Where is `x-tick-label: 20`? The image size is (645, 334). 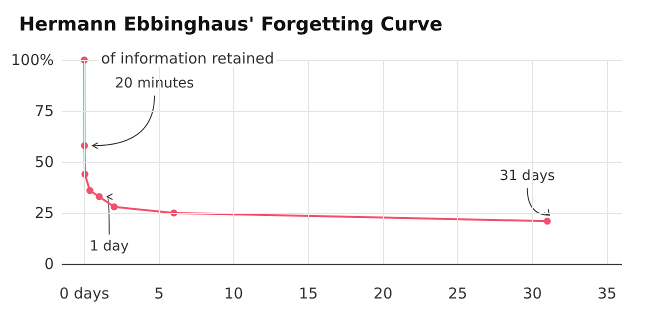 x-tick-label: 20 is located at coordinates (383, 293).